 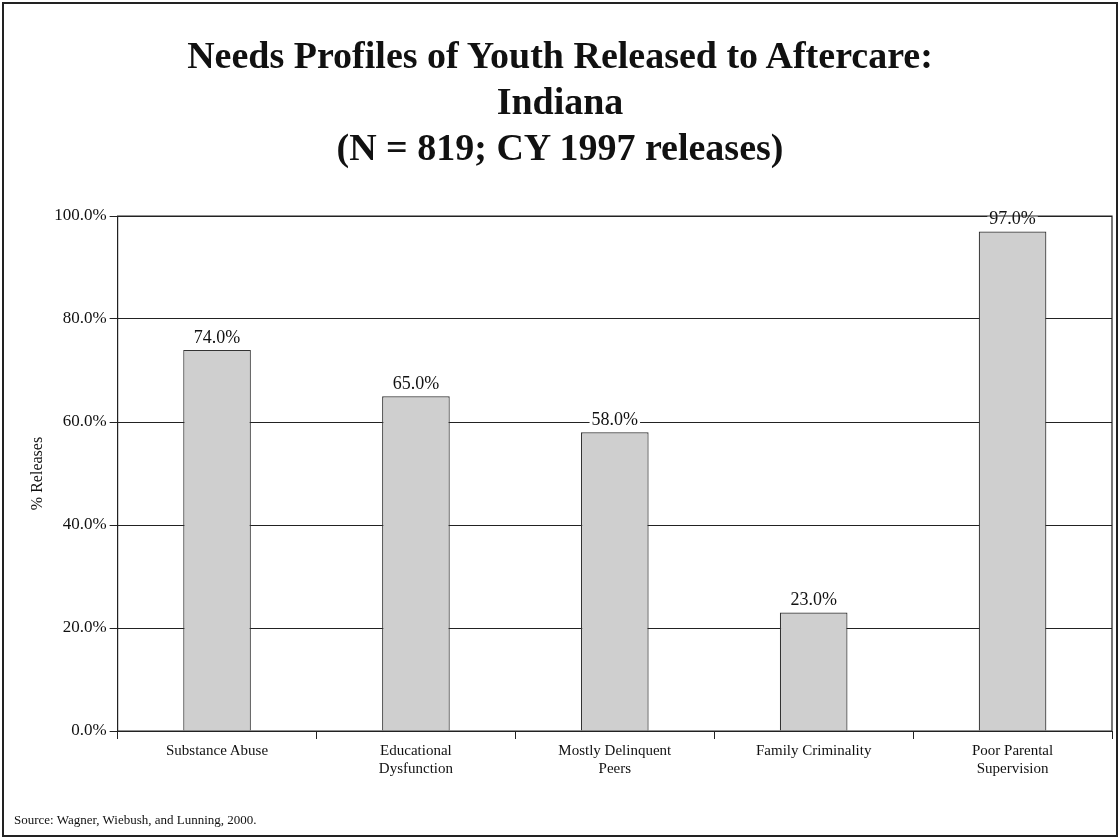 What do you see at coordinates (36, 473) in the screenshot?
I see `y-axis-title: % Releases` at bounding box center [36, 473].